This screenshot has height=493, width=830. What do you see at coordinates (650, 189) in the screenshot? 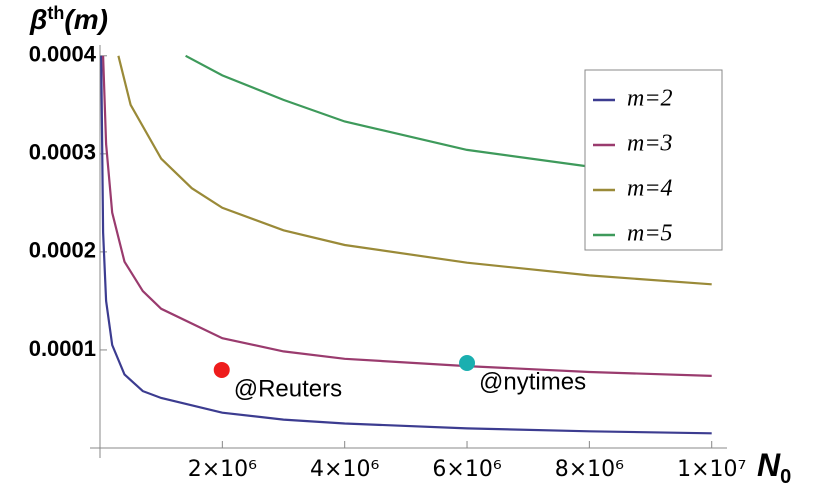
I see `legend-label: m=4` at bounding box center [650, 189].